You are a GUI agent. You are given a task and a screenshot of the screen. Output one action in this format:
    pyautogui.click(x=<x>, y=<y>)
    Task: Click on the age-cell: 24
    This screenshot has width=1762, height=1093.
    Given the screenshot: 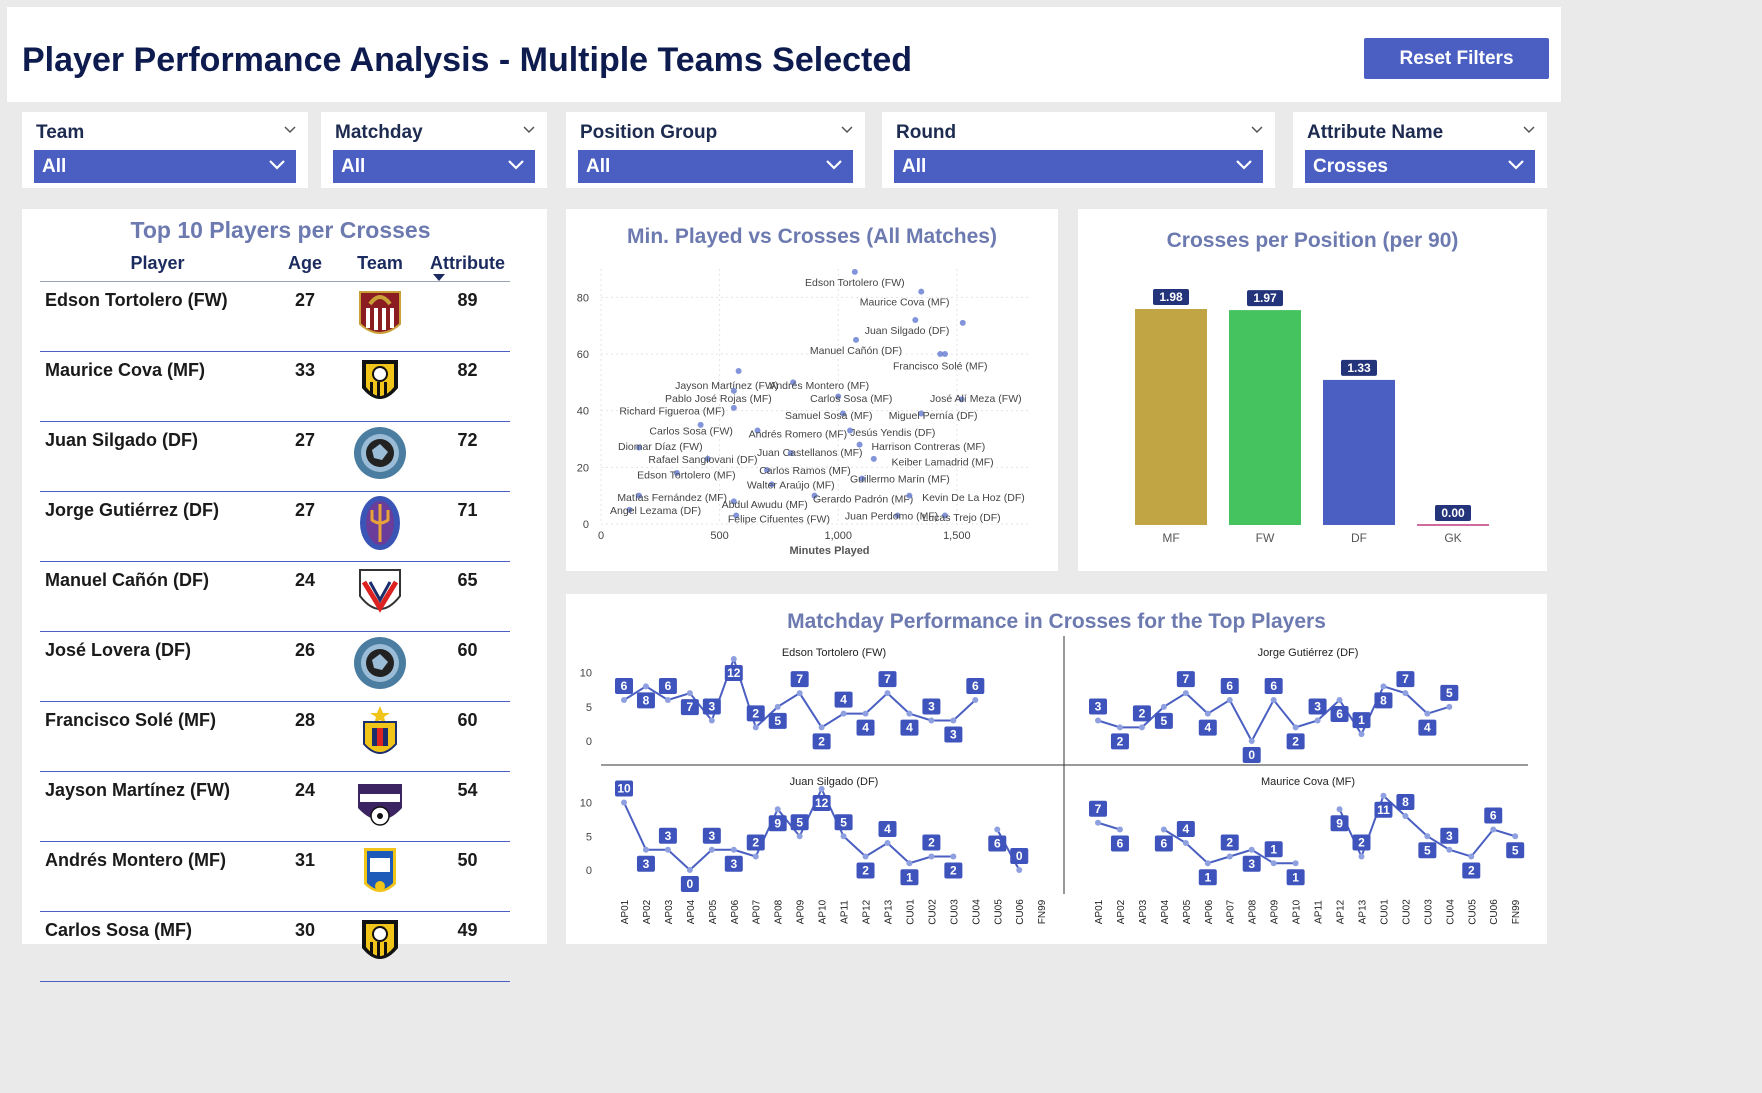 What is the action you would take?
    pyautogui.click(x=305, y=596)
    